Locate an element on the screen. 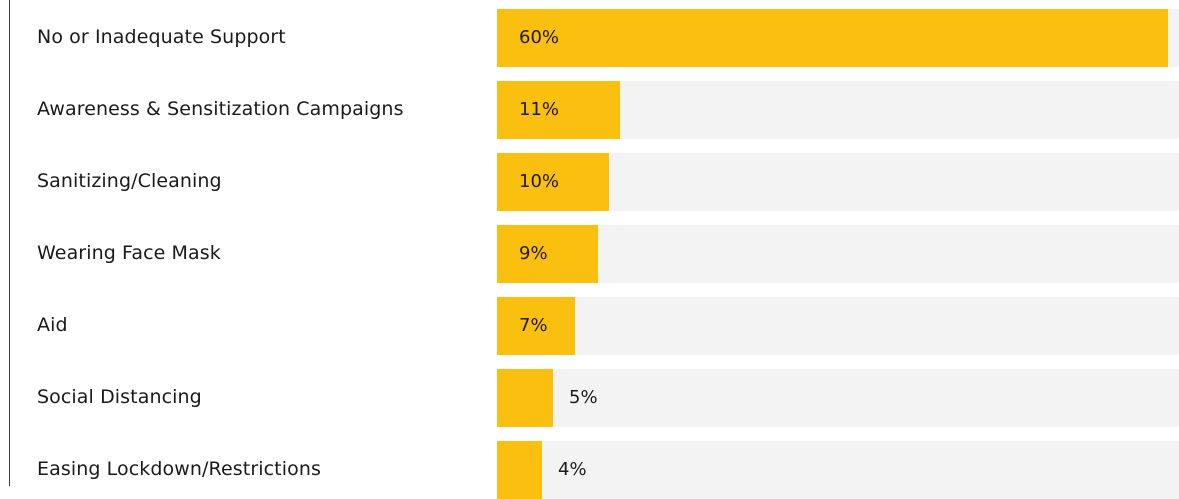 This screenshot has height=499, width=1179. value-label: 7% is located at coordinates (533, 325).